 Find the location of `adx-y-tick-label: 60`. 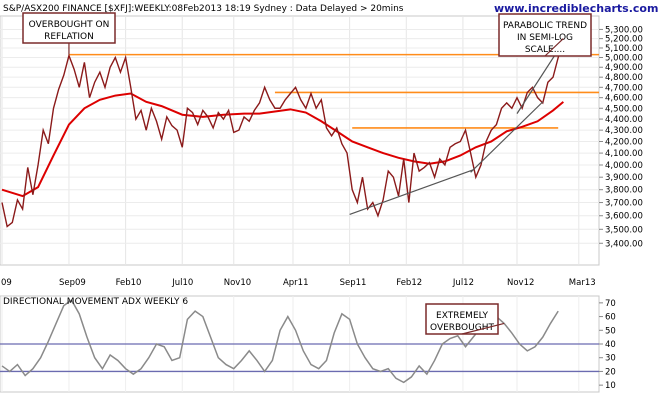

adx-y-tick-label: 60 is located at coordinates (610, 318).